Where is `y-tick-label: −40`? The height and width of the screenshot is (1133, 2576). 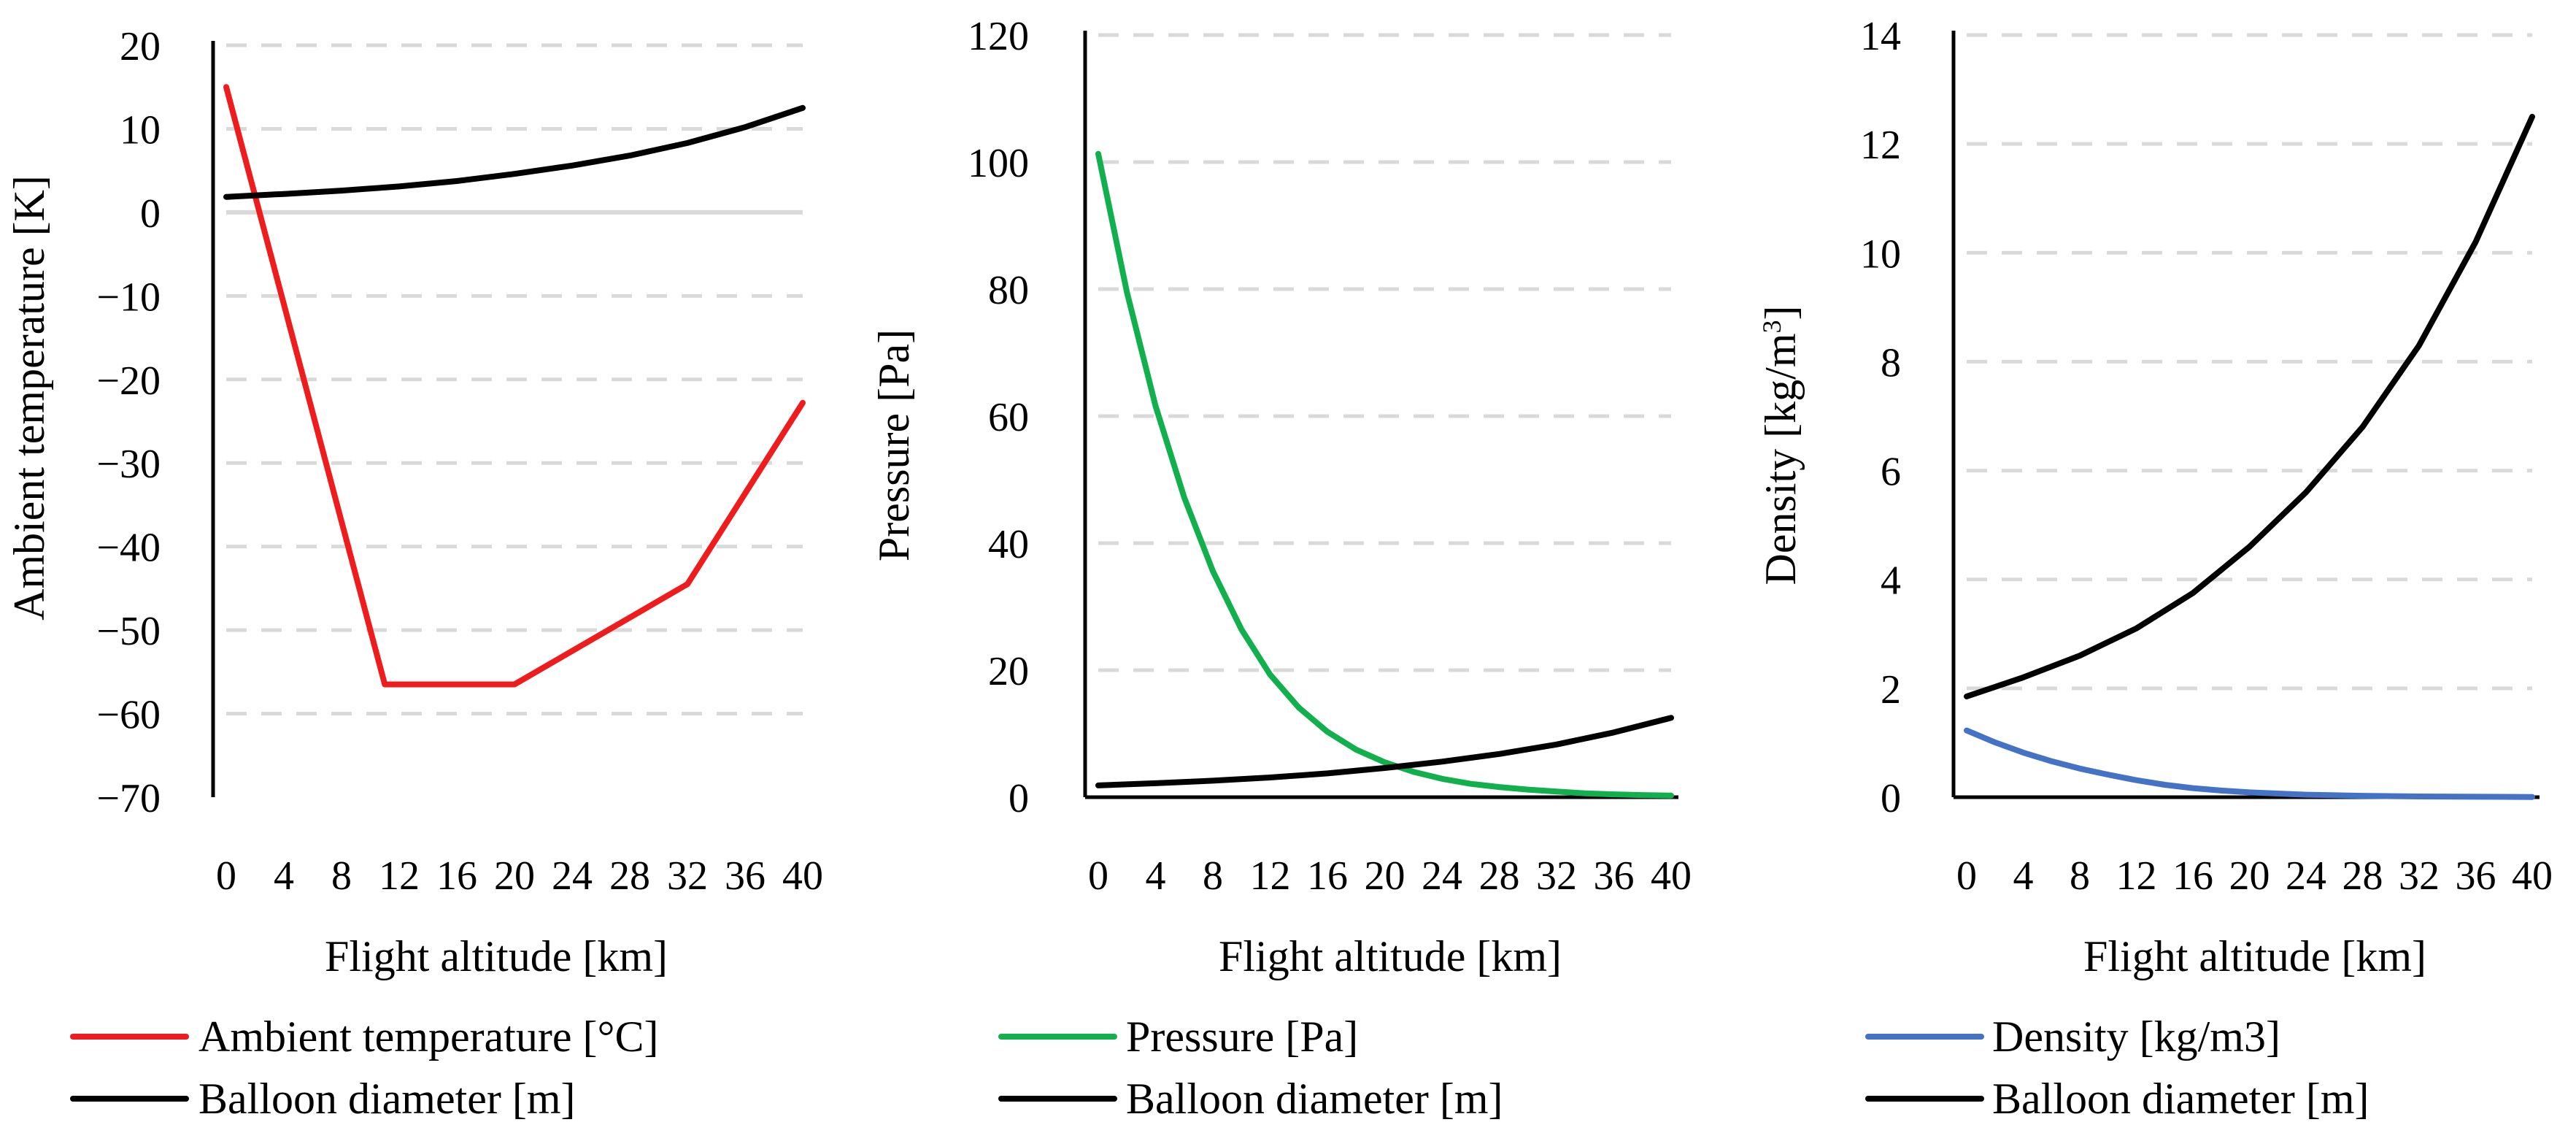 y-tick-label: −40 is located at coordinates (128, 548).